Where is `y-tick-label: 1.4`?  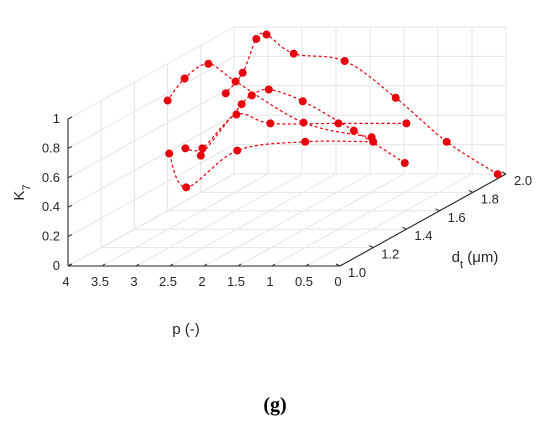
y-tick-label: 1.4 is located at coordinates (423, 235).